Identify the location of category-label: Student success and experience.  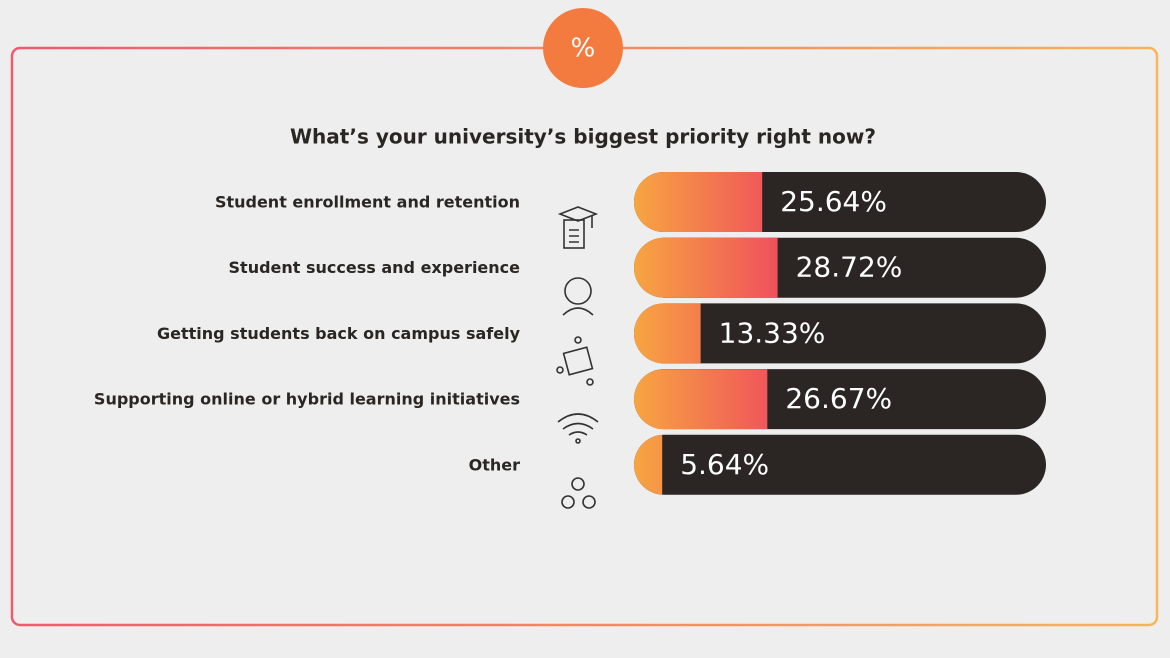
(375, 267).